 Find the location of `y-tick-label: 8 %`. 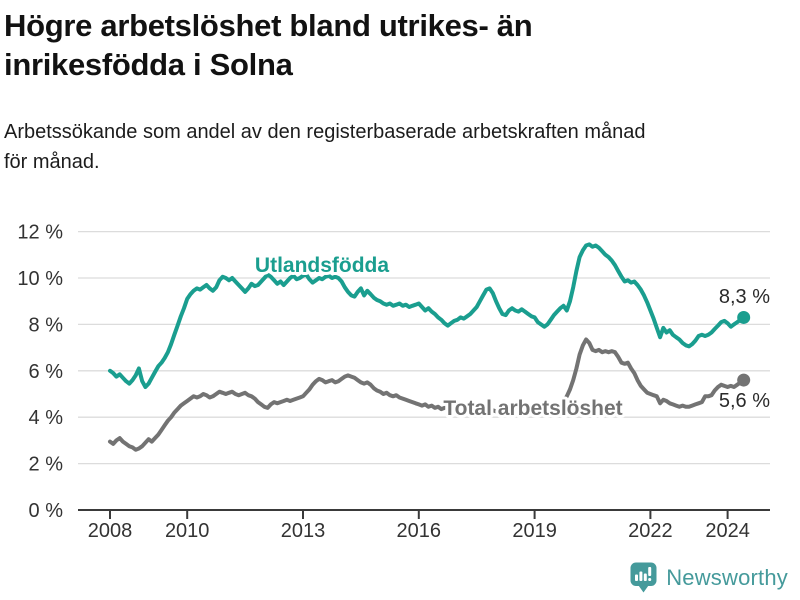

y-tick-label: 8 % is located at coordinates (46, 325).